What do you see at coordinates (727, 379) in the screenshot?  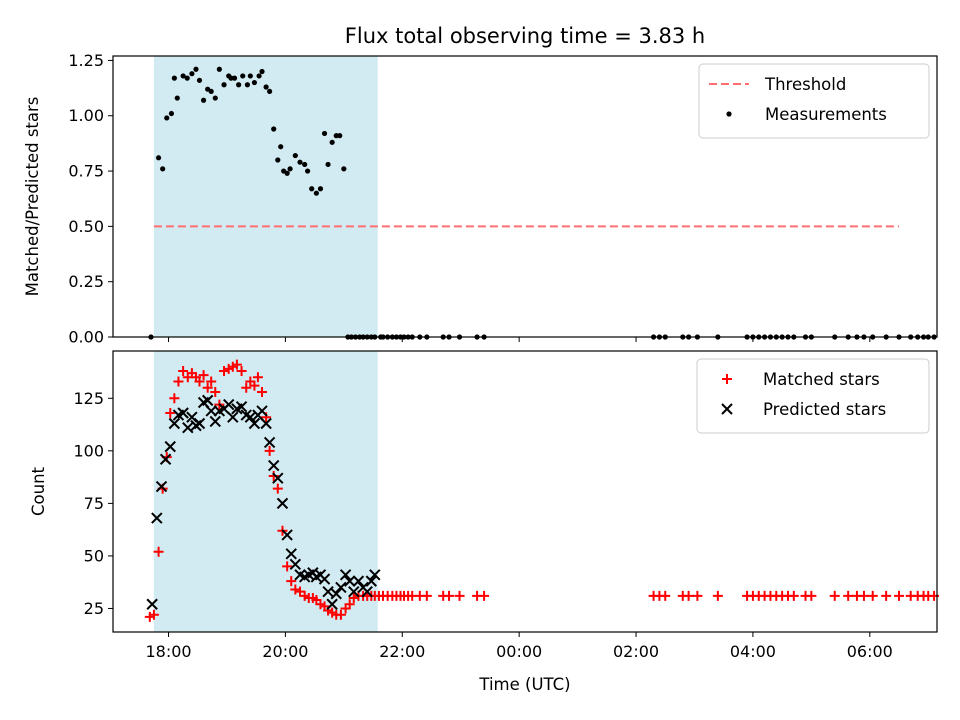 I see `legend-matched-swatch` at bounding box center [727, 379].